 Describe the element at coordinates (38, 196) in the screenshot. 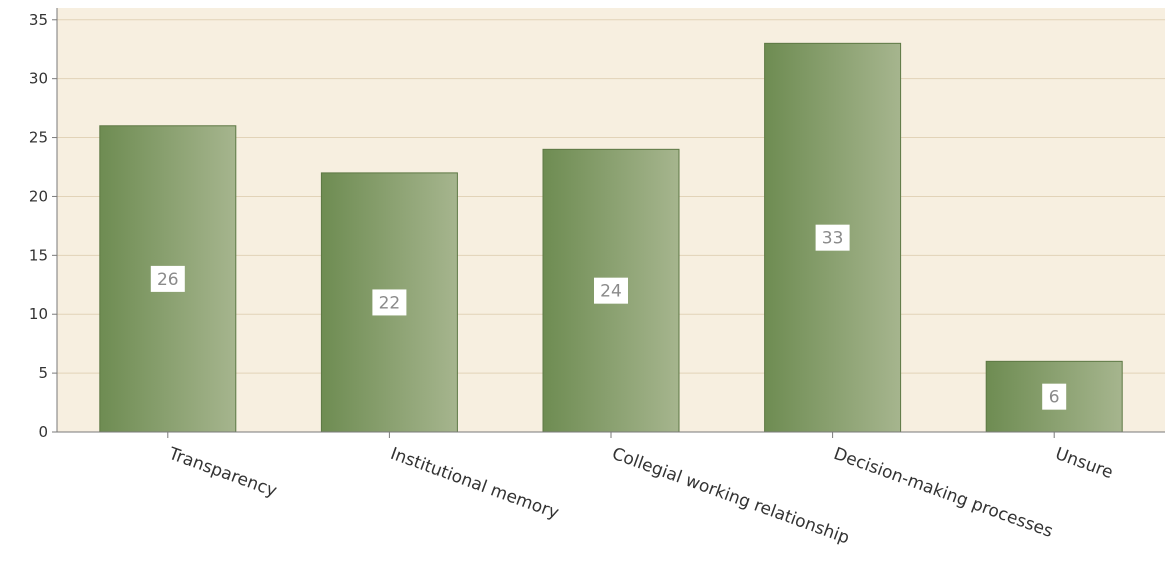

I see `y-tick-label: 20` at that location.